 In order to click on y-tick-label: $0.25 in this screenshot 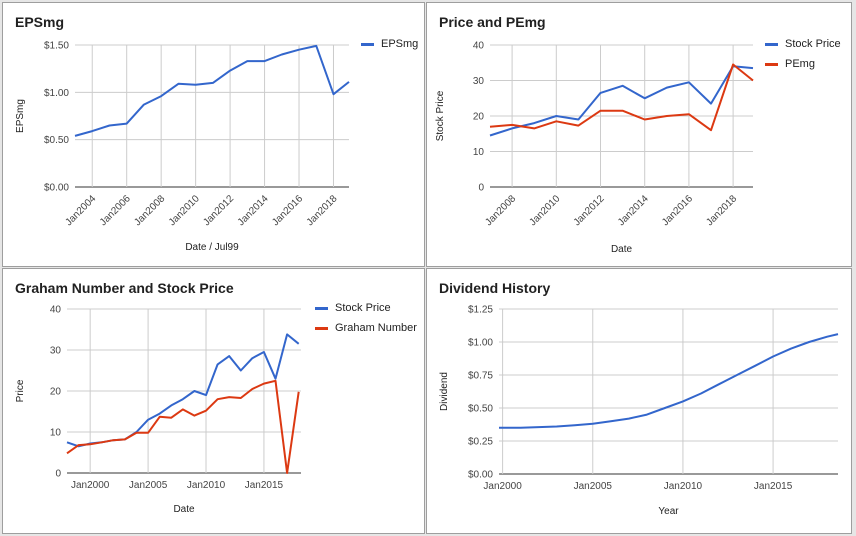, I will do `click(480, 442)`.